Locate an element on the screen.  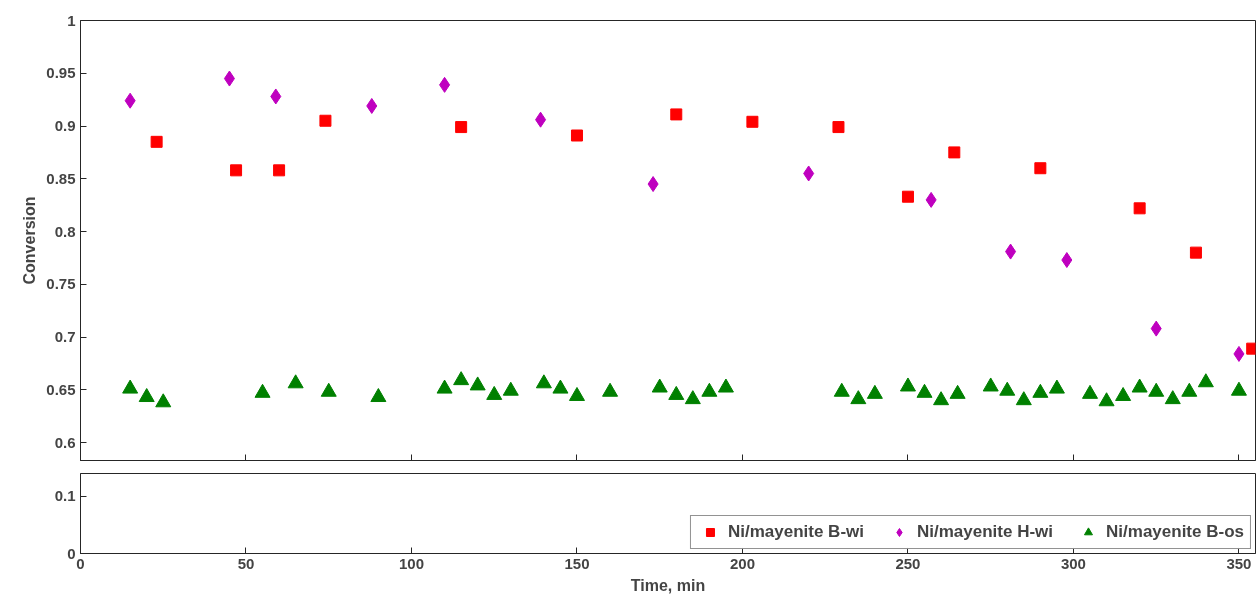
legend-label: Ni/mayenite H-wi is located at coordinates (985, 532).